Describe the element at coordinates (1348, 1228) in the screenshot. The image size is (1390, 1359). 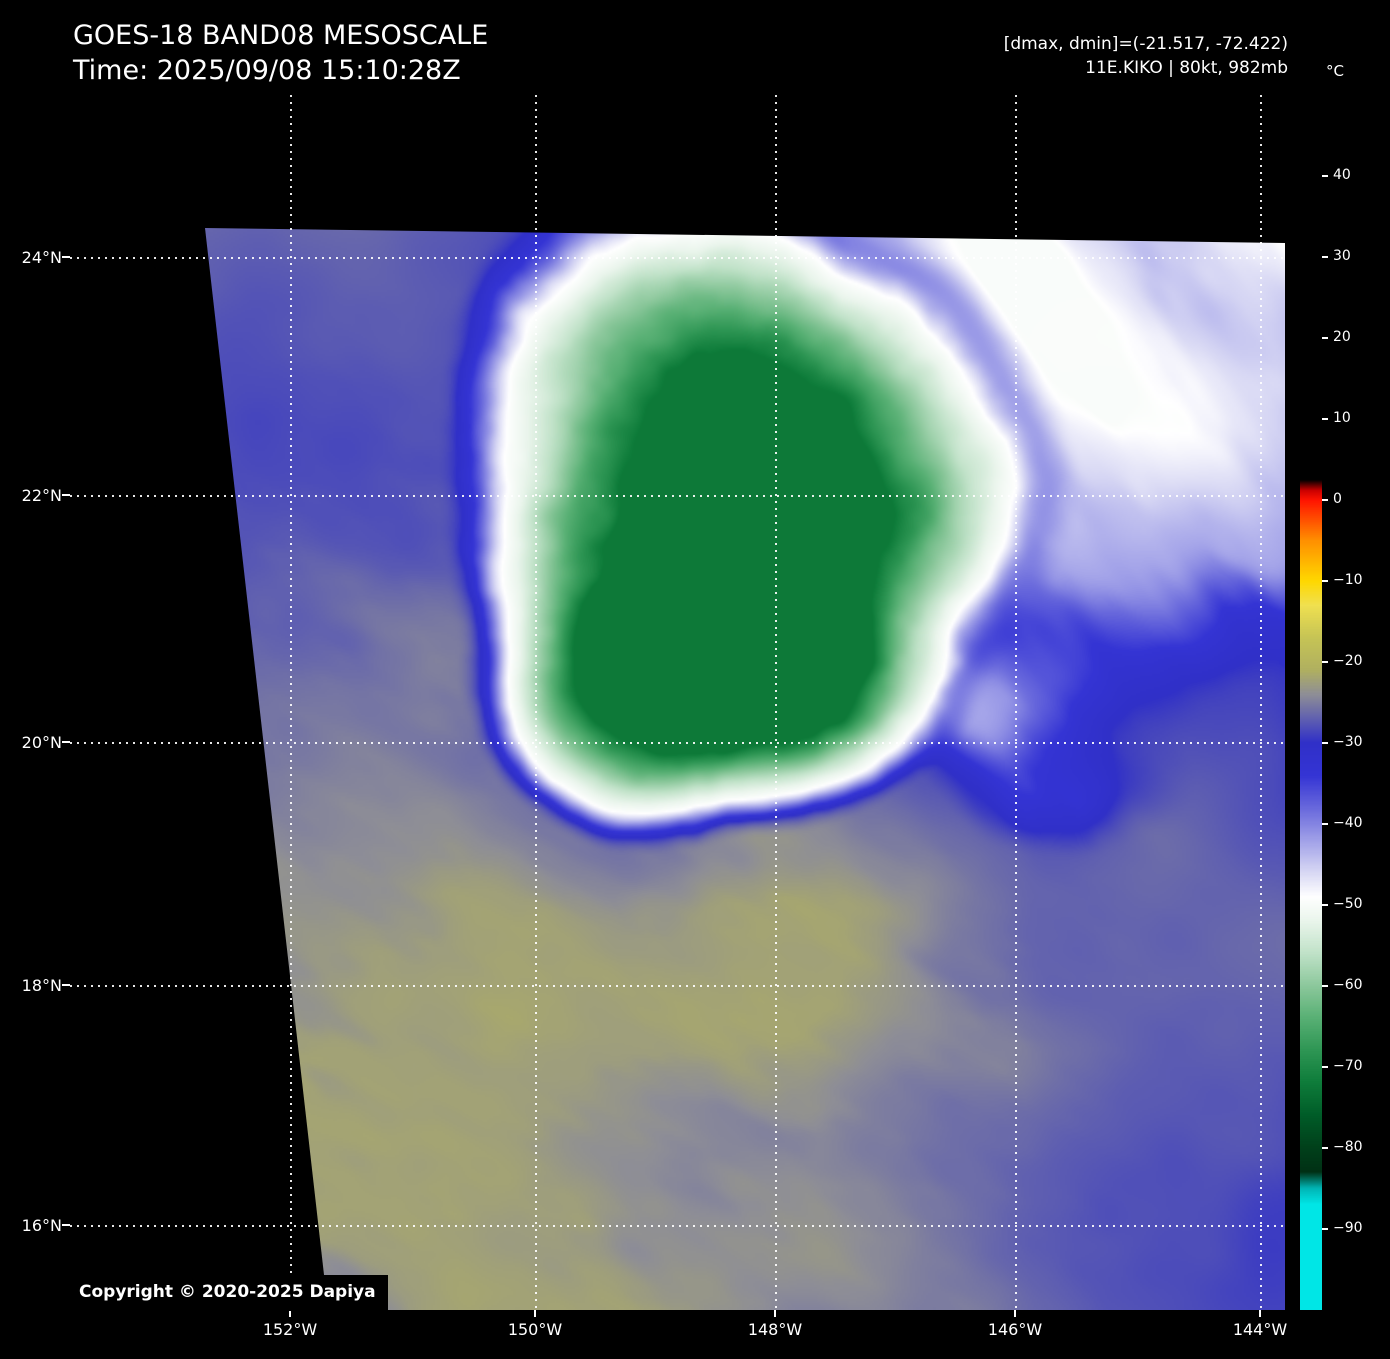
I see `colorbar-tick-label: −90` at that location.